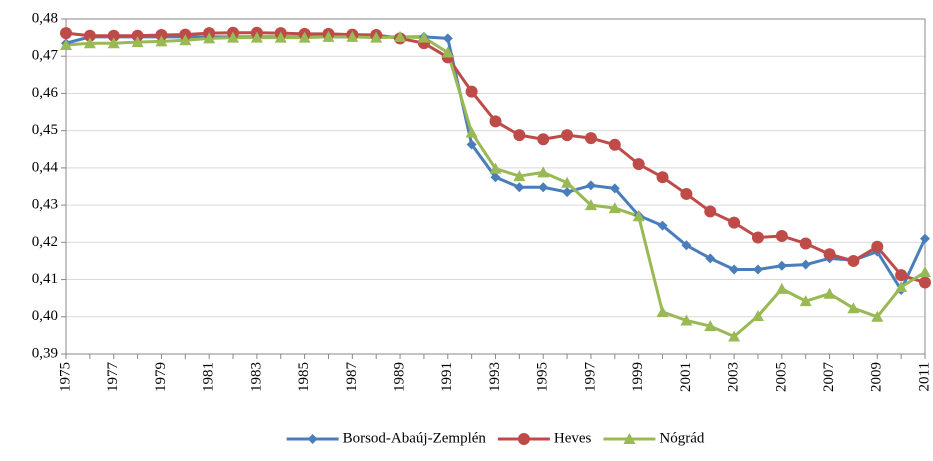  I want to click on x-tick-label: 1993, so click(495, 377).